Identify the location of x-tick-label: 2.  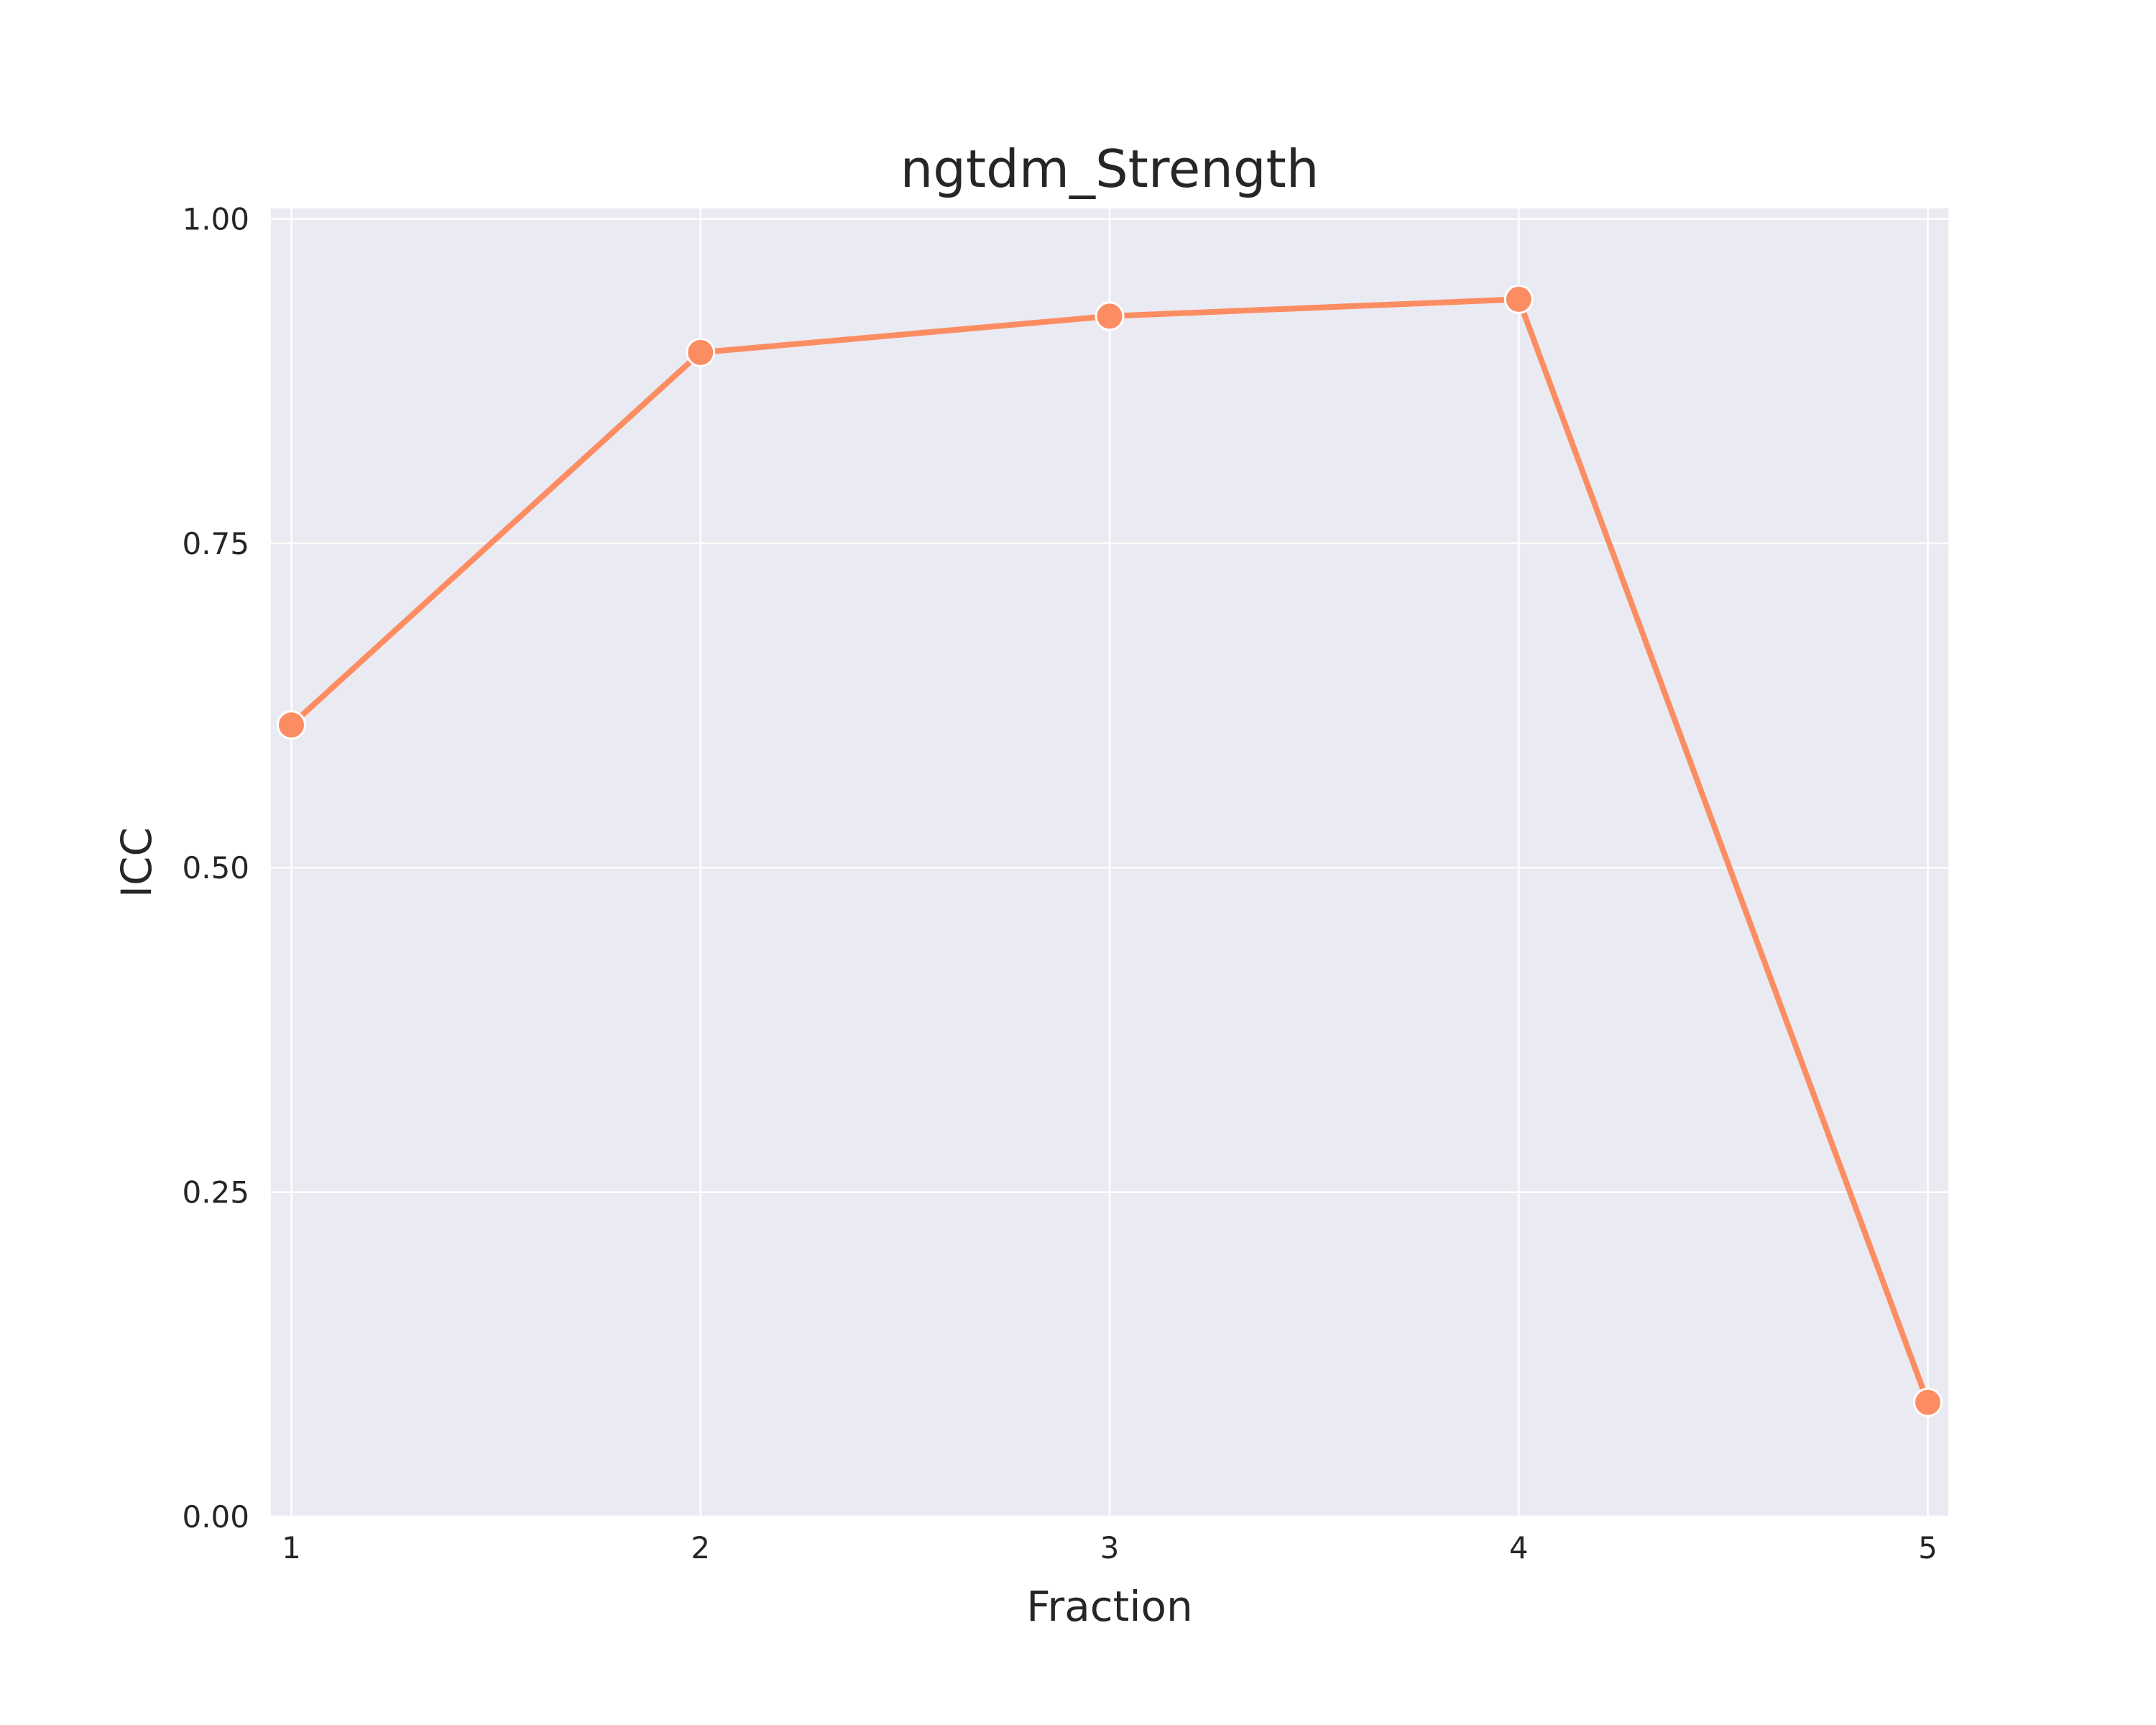
(700, 1547).